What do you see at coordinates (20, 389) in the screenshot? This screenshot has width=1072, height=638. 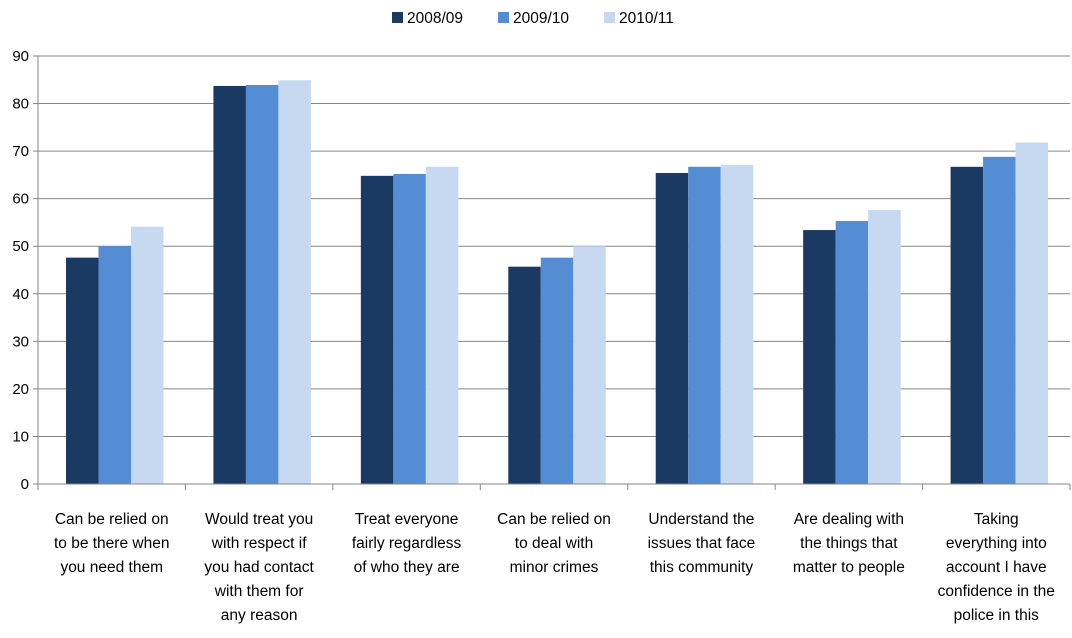 I see `y-tick-label: 20` at bounding box center [20, 389].